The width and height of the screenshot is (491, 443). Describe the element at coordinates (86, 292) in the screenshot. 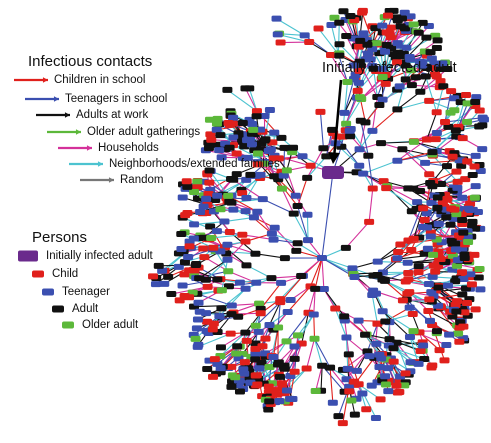

I see `person-label: Teenager` at that location.